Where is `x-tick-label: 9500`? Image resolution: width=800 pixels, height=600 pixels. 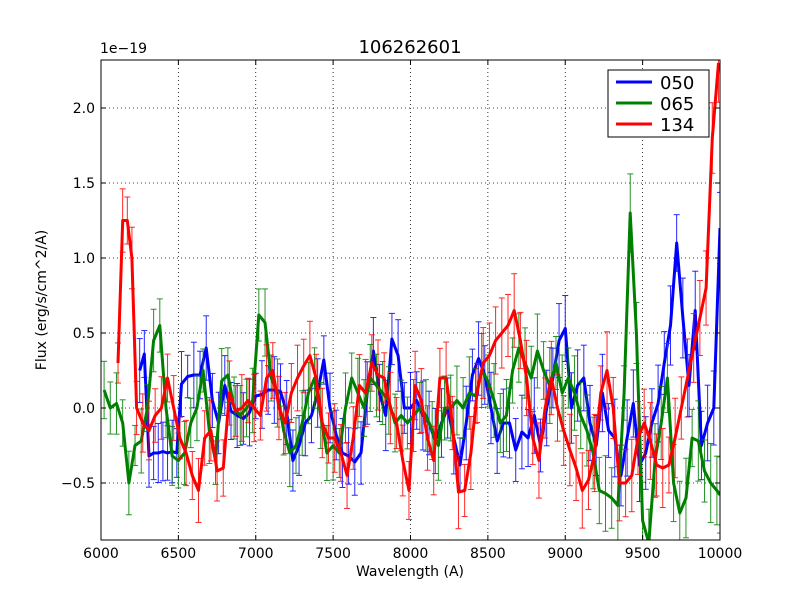 x-tick-label: 9500 is located at coordinates (643, 554).